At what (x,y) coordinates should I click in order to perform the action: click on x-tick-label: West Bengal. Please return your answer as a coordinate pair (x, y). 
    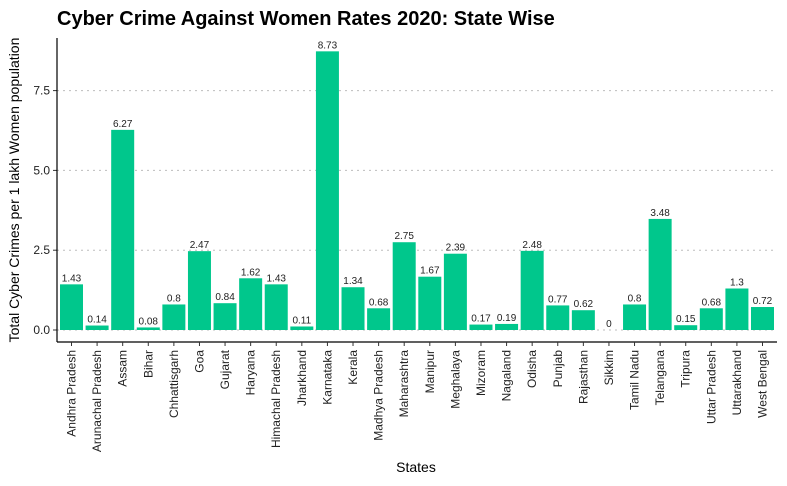
    Looking at the image, I should click on (763, 384).